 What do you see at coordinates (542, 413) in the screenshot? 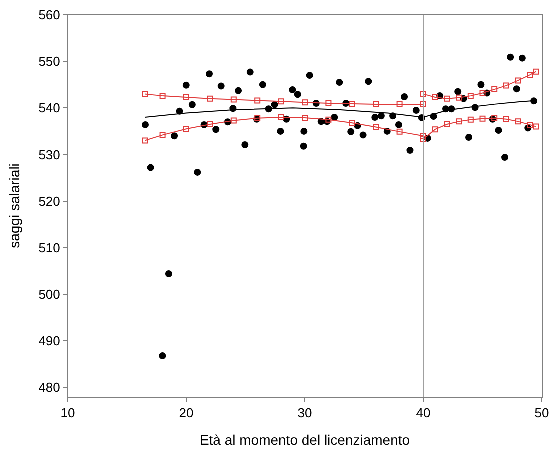
I see `x-tick-label: 50` at bounding box center [542, 413].